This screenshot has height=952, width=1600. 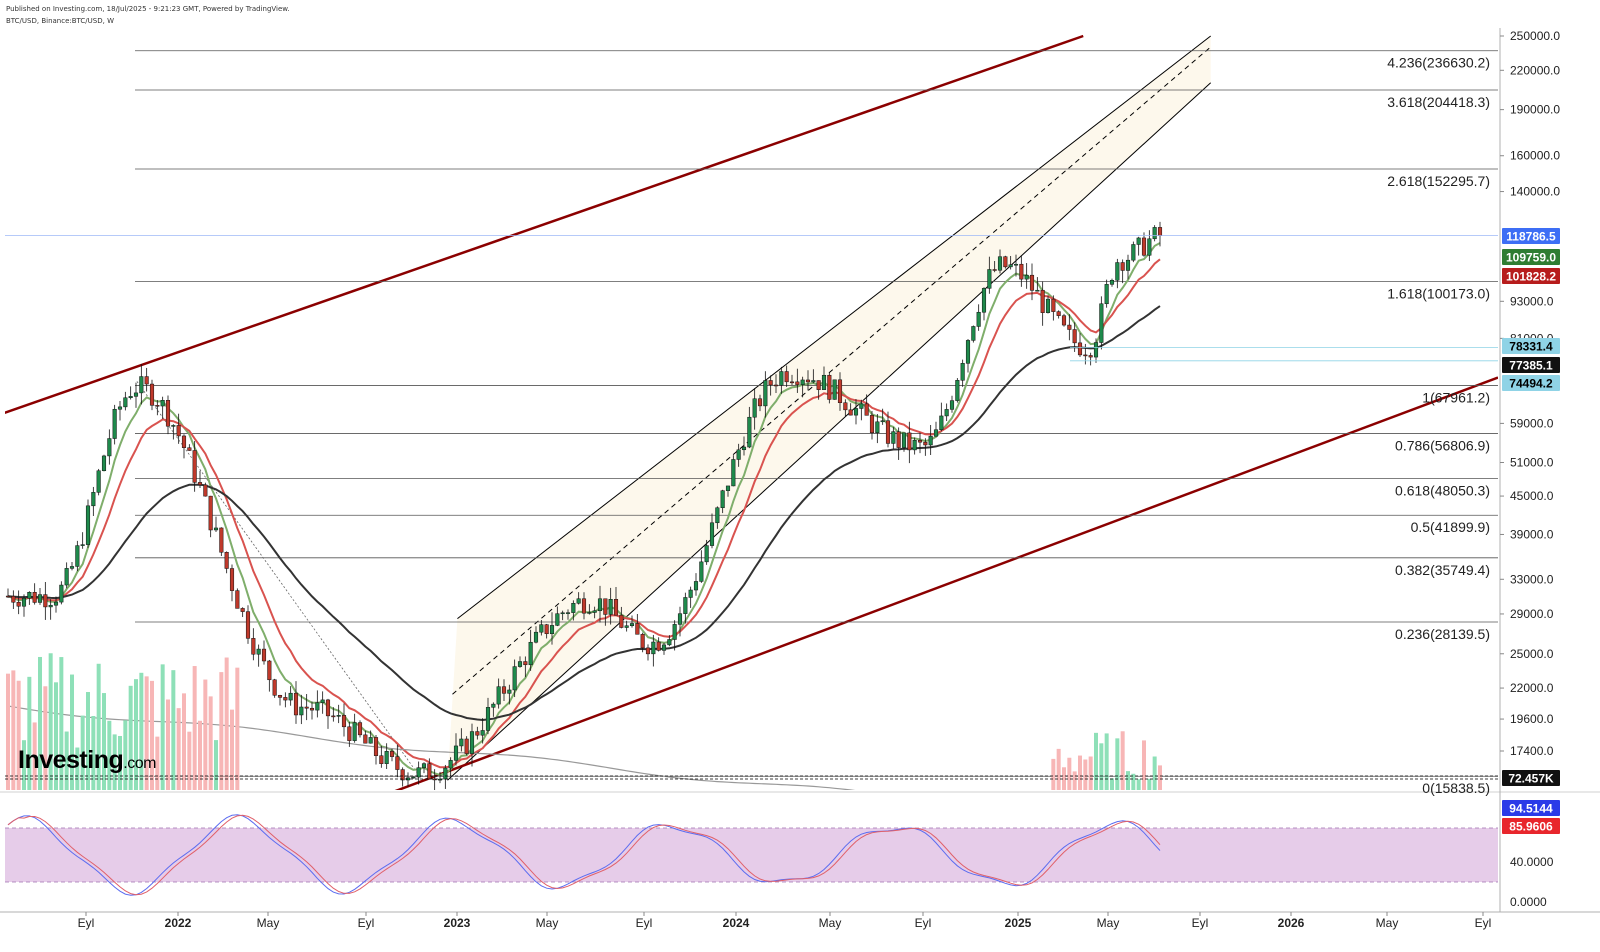 I want to click on x-tick-label-7: 2024, so click(x=736, y=923).